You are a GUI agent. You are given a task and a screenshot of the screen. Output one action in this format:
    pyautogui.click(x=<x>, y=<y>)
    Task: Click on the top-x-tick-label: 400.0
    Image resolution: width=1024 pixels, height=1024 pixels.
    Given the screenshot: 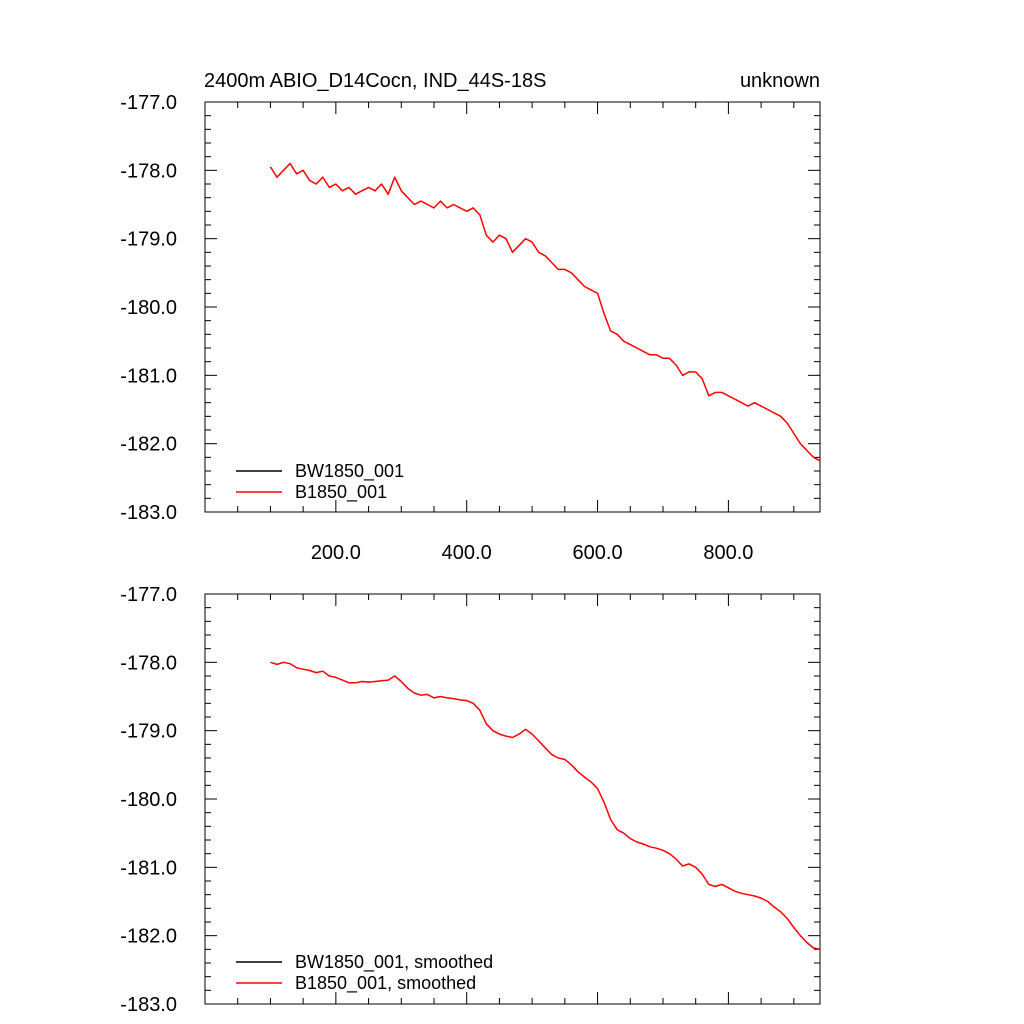 What is the action you would take?
    pyautogui.click(x=467, y=553)
    